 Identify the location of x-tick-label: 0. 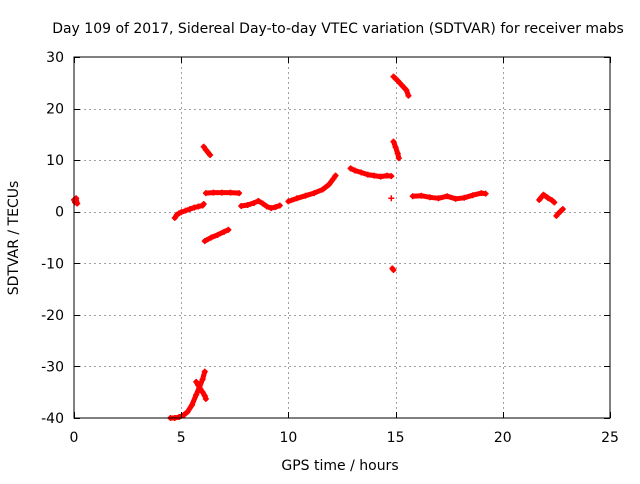
(74, 438).